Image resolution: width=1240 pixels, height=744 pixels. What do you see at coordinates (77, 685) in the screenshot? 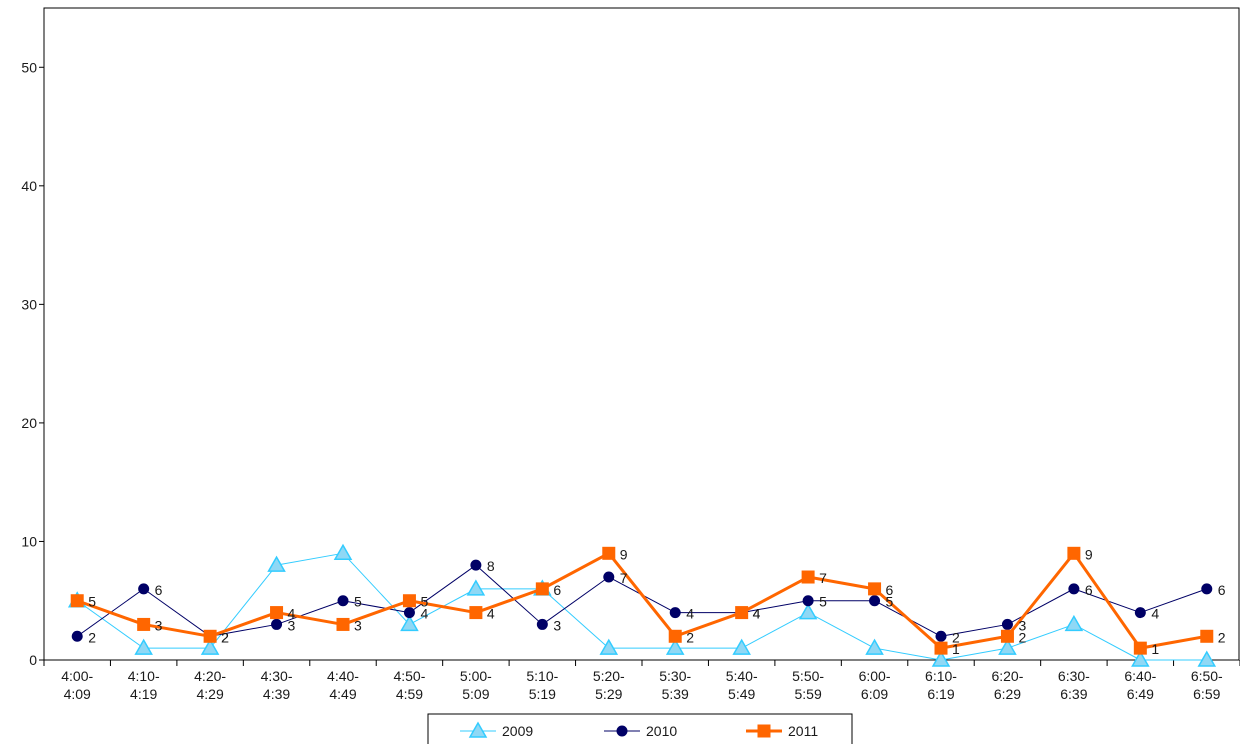
I see `x-tick-label: 4:00-4:09` at bounding box center [77, 685].